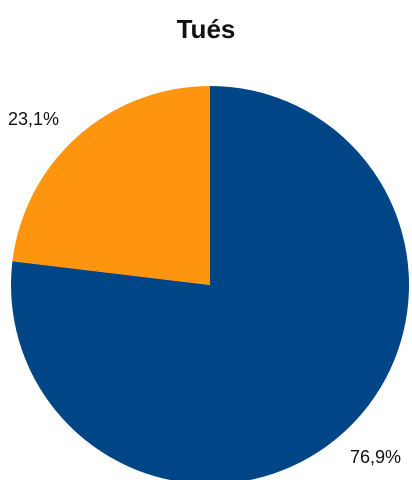 This screenshot has width=412, height=480. What do you see at coordinates (375, 457) in the screenshot?
I see `slice-label-0: 76,9%` at bounding box center [375, 457].